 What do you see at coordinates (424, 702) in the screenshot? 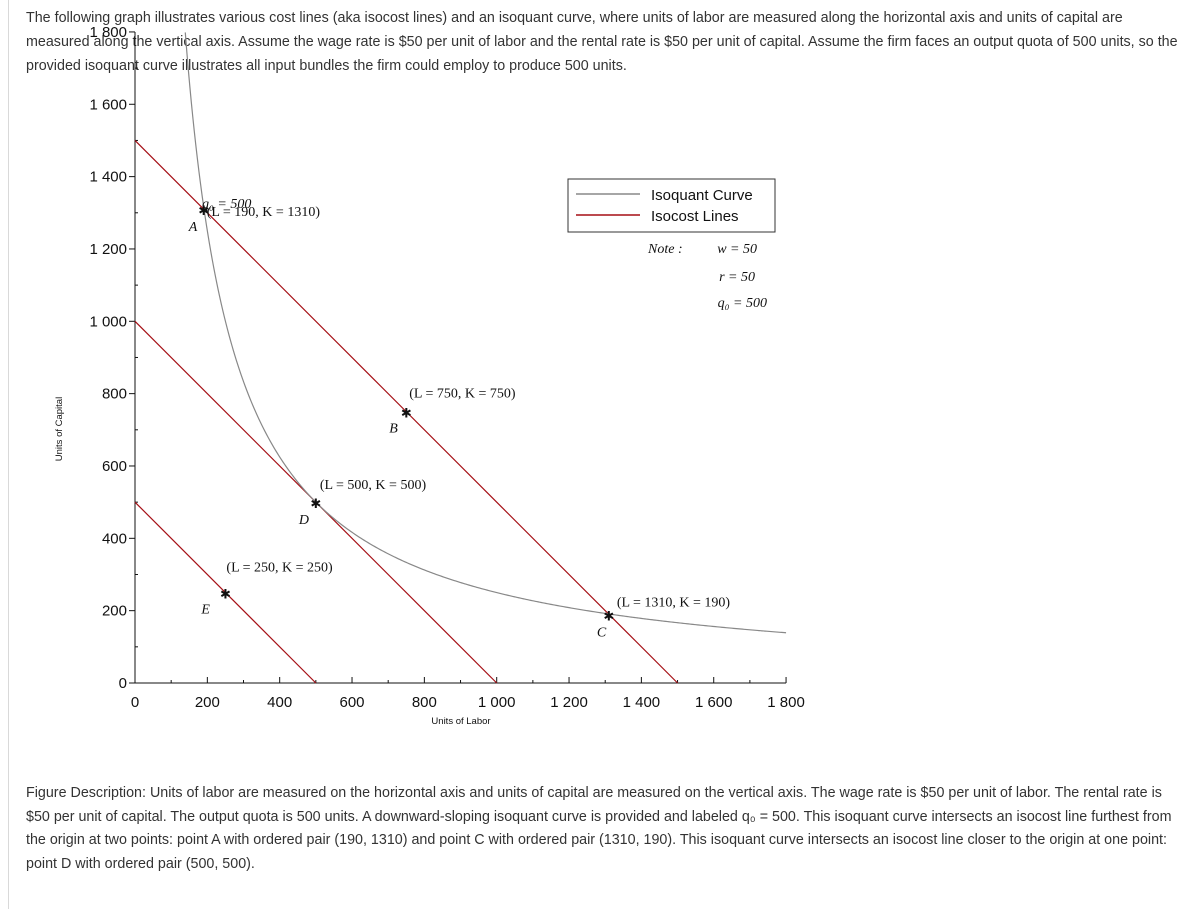
I see `x-tick-label: 800` at bounding box center [424, 702].